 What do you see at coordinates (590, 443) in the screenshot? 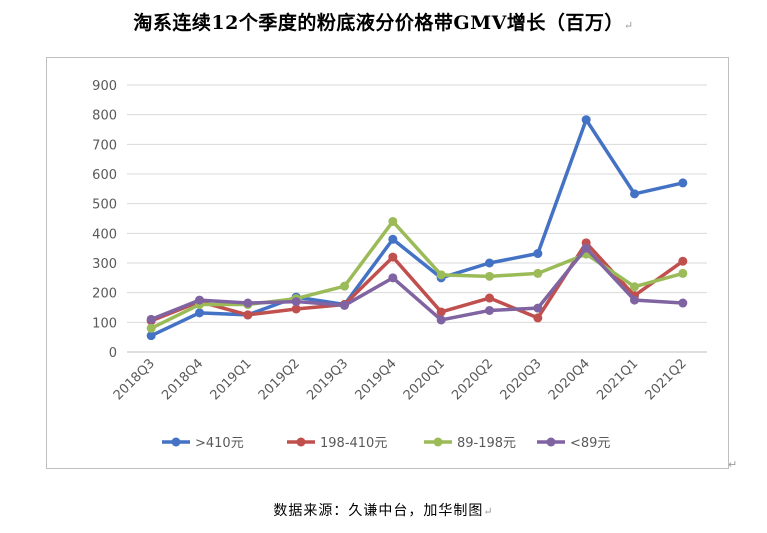
I see `legend-label: <89元` at bounding box center [590, 443].